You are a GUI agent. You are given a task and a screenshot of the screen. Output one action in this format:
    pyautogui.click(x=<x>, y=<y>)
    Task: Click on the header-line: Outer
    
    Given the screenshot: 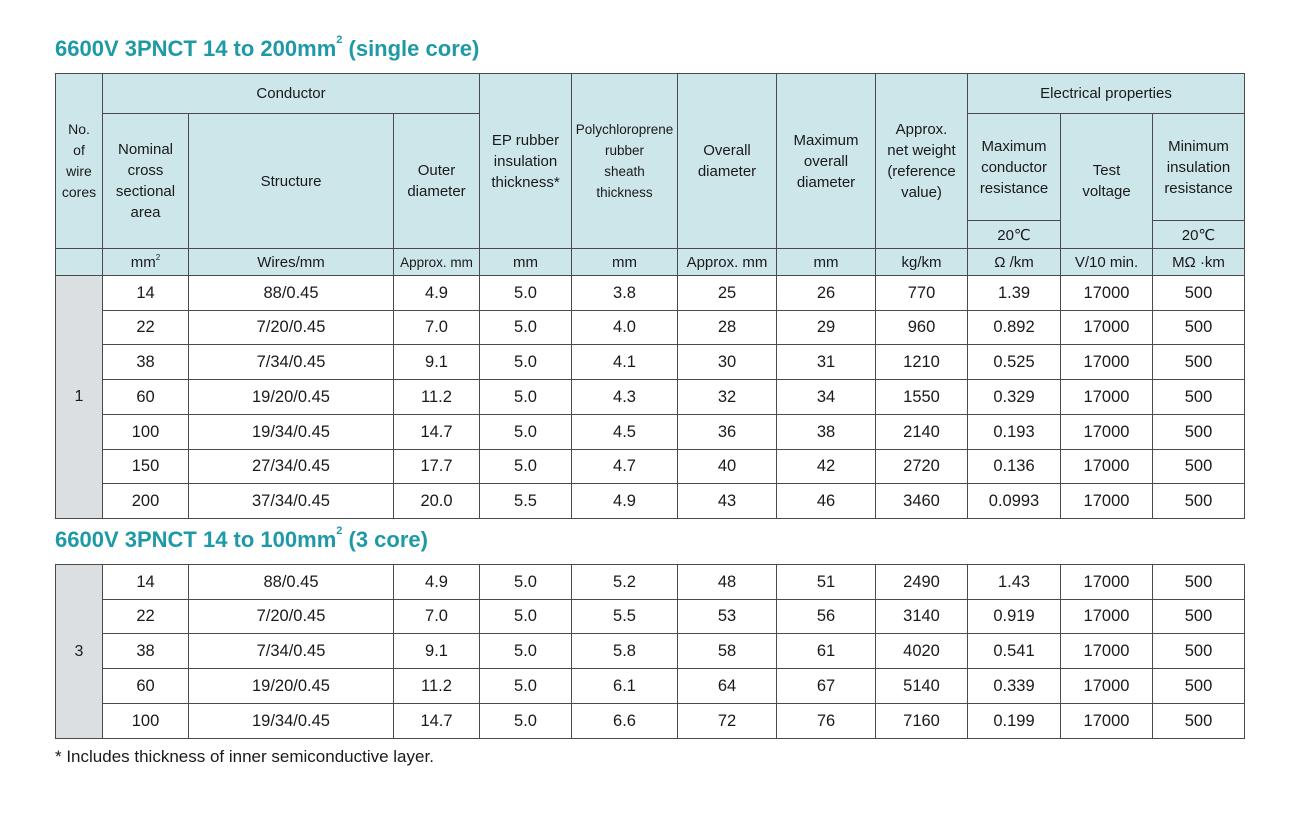 What is the action you would take?
    pyautogui.click(x=436, y=170)
    